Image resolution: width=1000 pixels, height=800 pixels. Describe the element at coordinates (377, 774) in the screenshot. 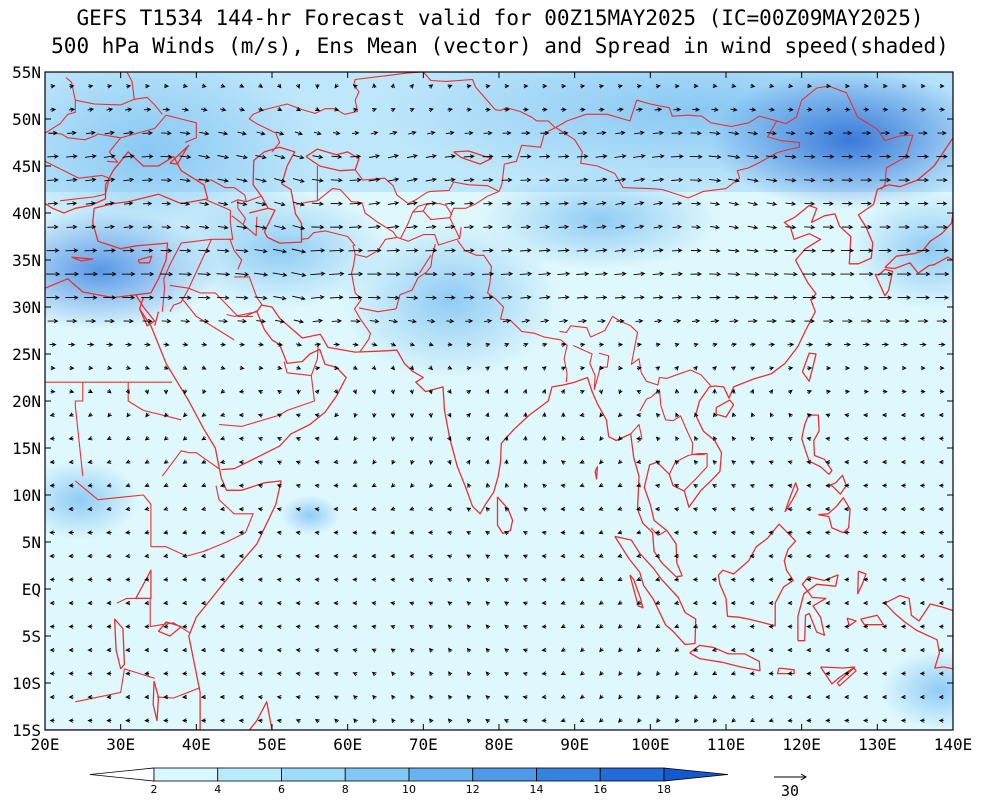

I see `colorbar-swatch` at that location.